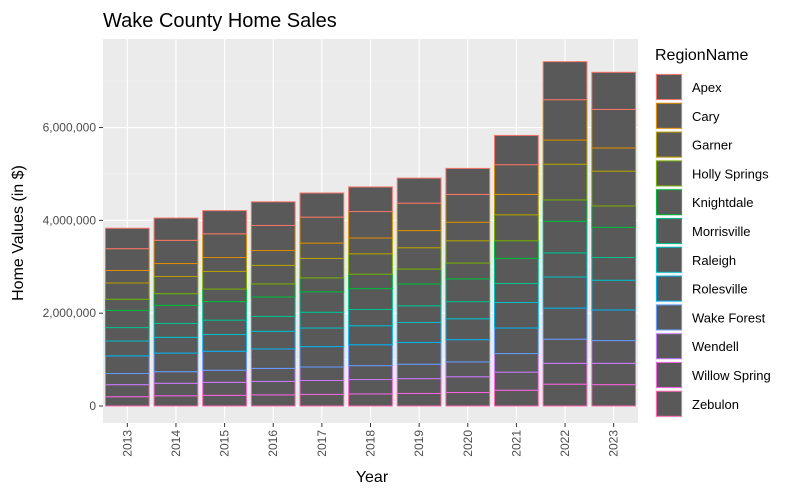  I want to click on x-tick-label: 2023, so click(614, 443).